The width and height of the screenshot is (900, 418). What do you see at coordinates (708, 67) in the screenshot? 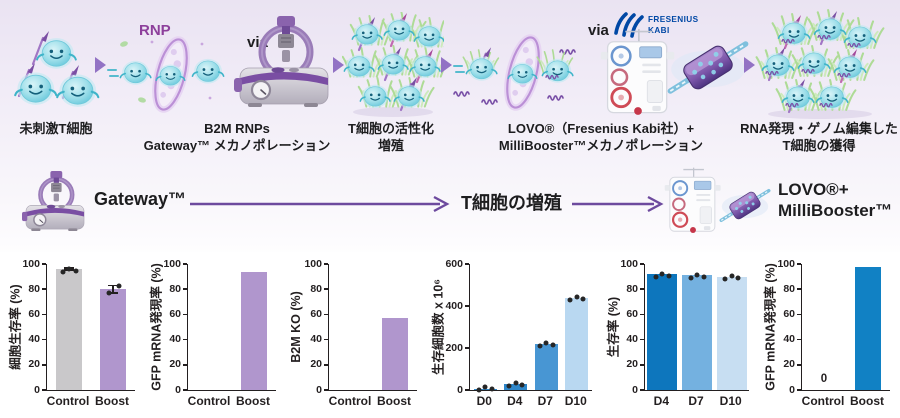
I see `millibooster-cartridge-illustration` at bounding box center [708, 67].